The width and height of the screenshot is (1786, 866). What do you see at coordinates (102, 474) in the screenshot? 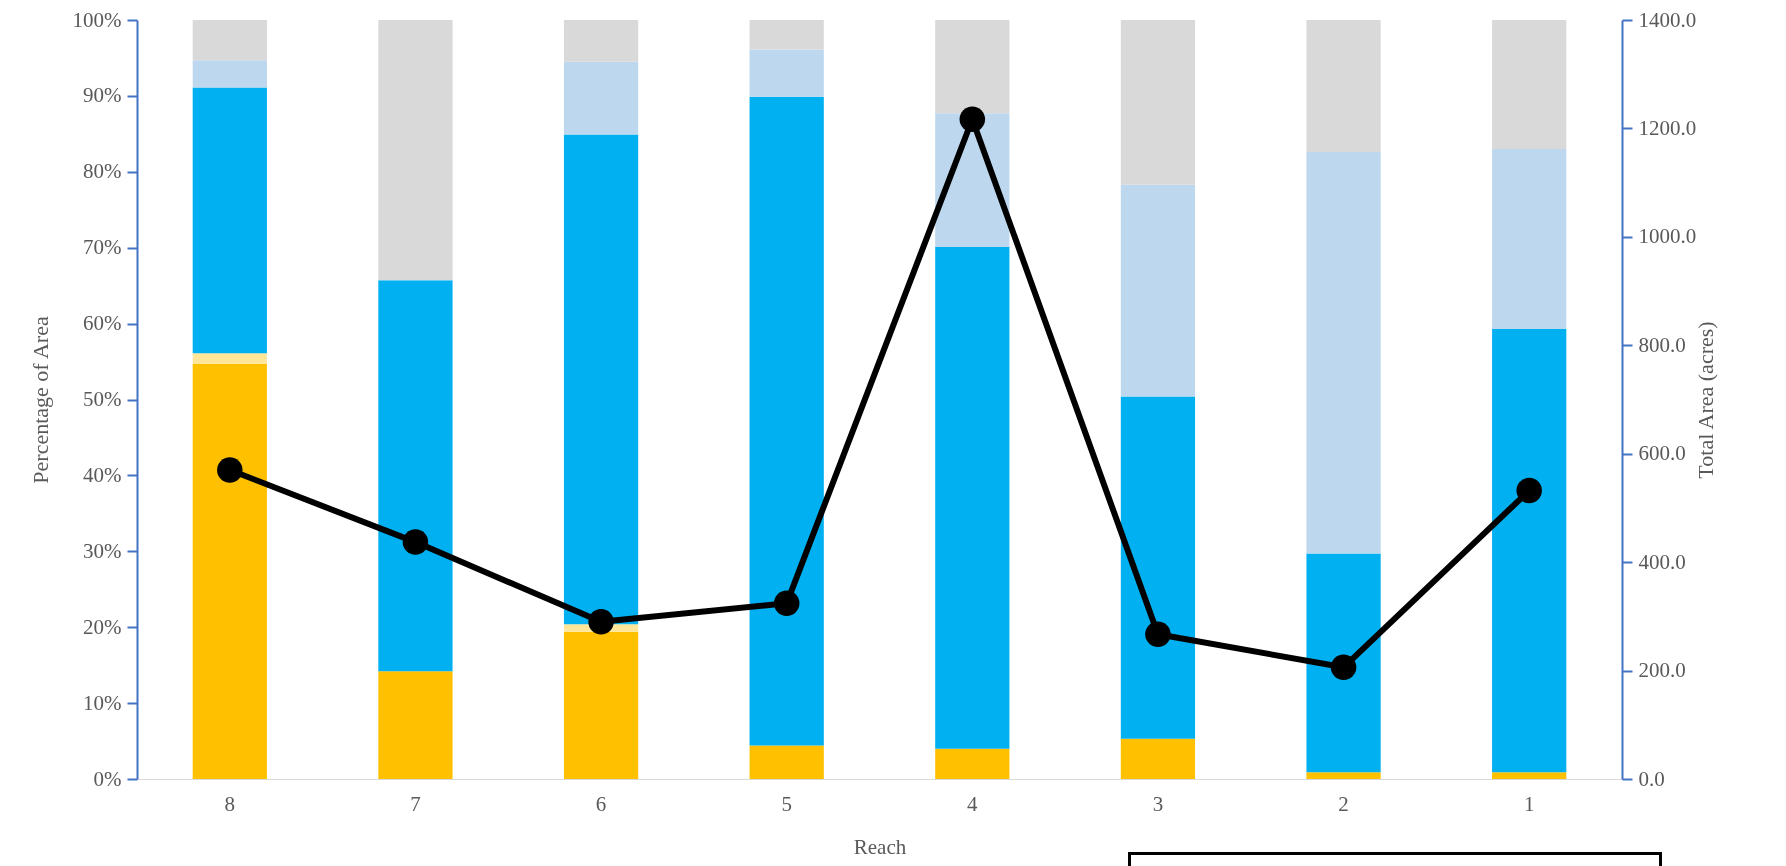
I see `y-tick-label: 40%` at bounding box center [102, 474].